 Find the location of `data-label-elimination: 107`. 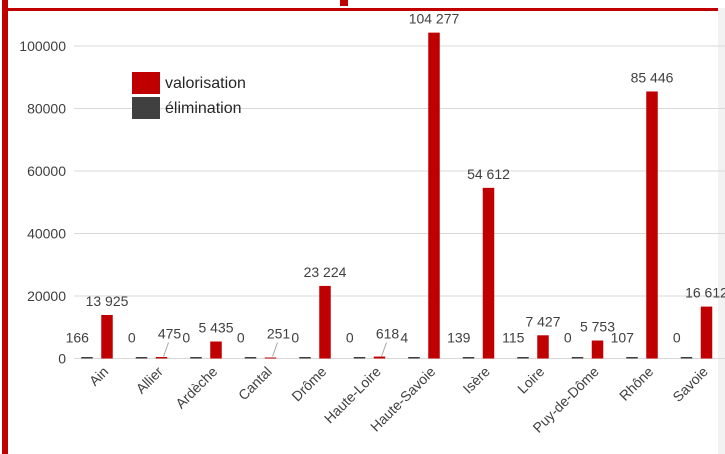

data-label-elimination: 107 is located at coordinates (623, 338).